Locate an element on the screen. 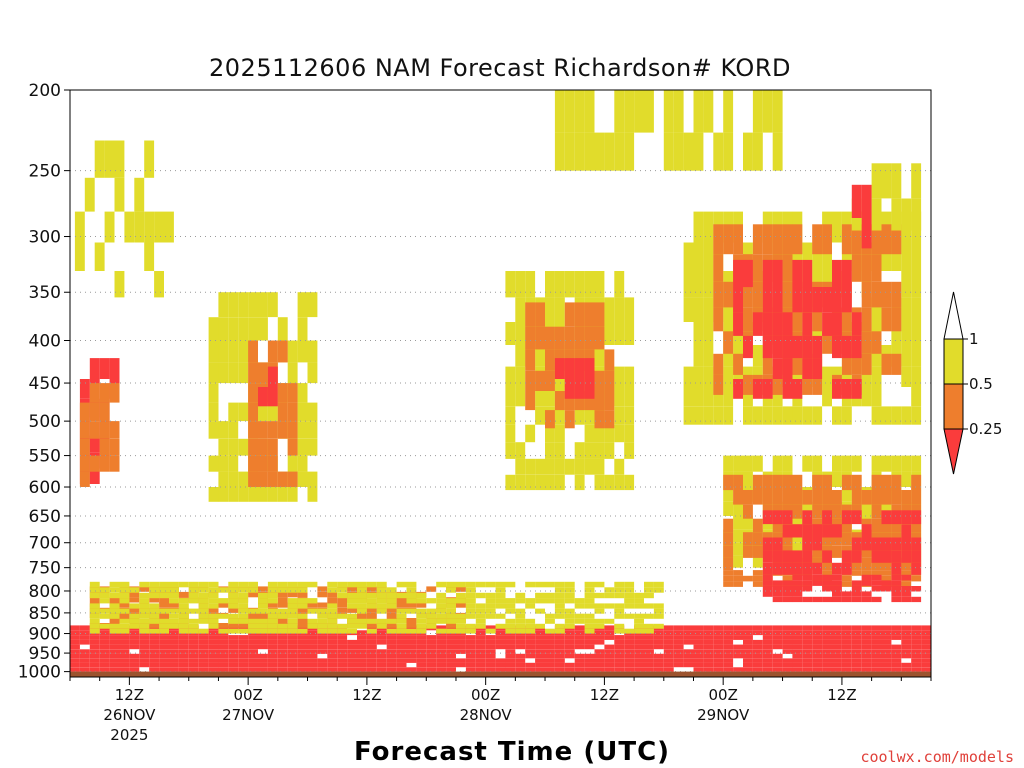 The height and width of the screenshot is (768, 1024). ytick-label-750: 750 is located at coordinates (45, 569).